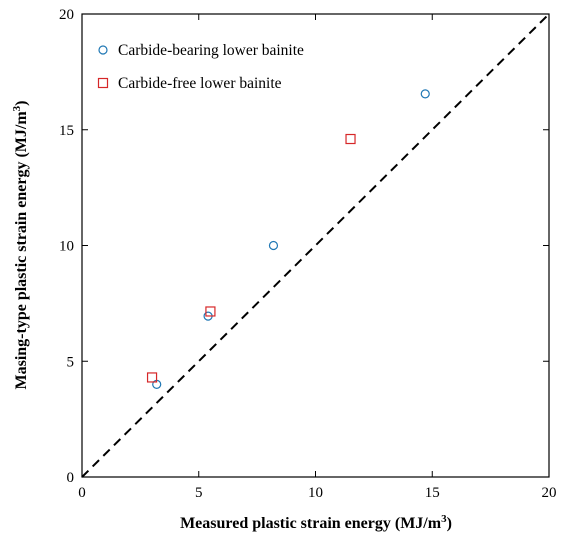  Describe the element at coordinates (71, 478) in the screenshot. I see `y-tick-label: 0` at that location.